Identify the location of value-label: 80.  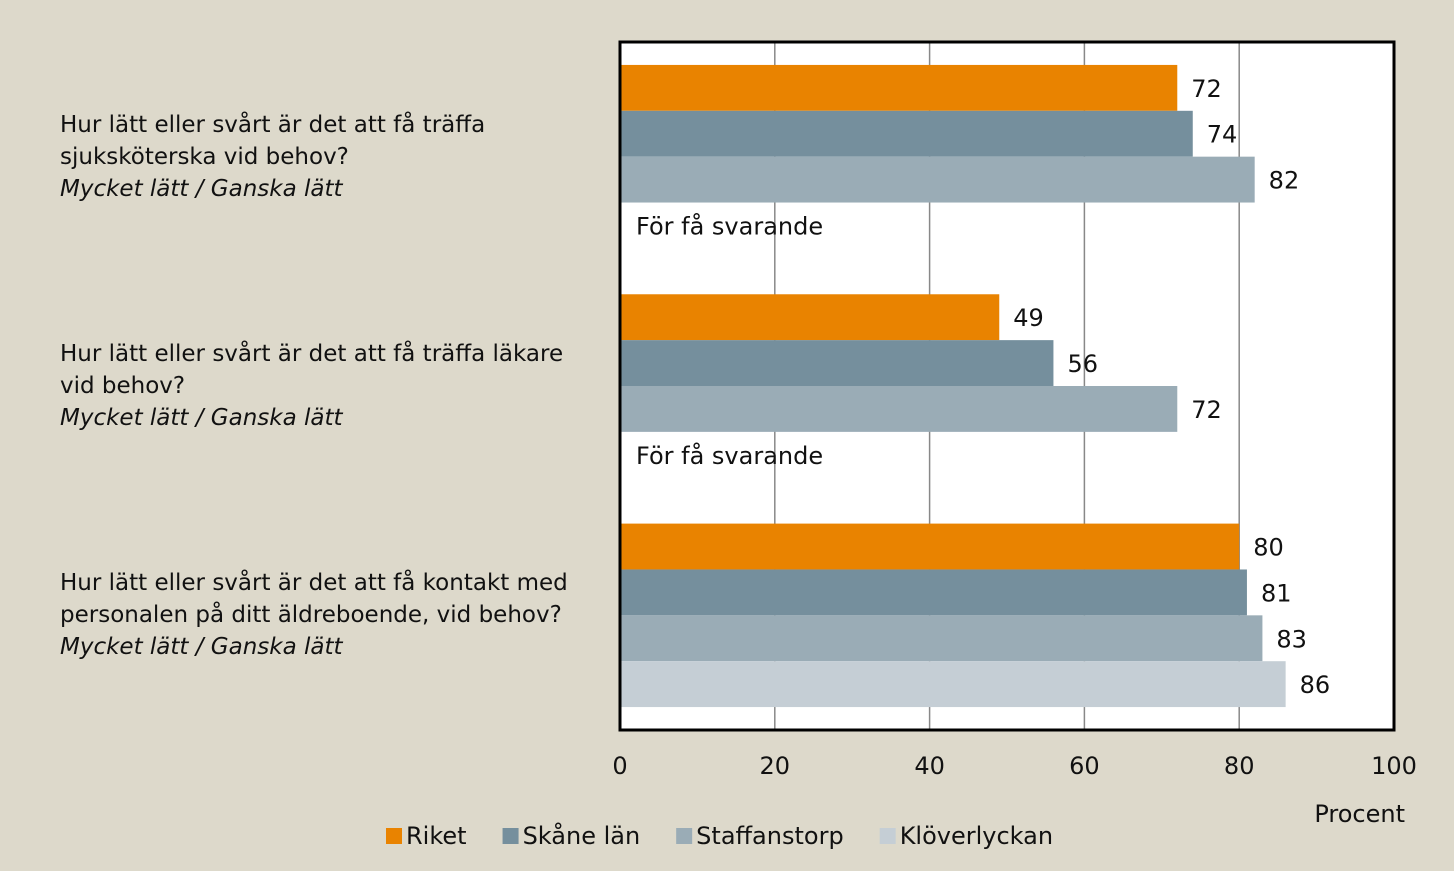
(1268, 548).